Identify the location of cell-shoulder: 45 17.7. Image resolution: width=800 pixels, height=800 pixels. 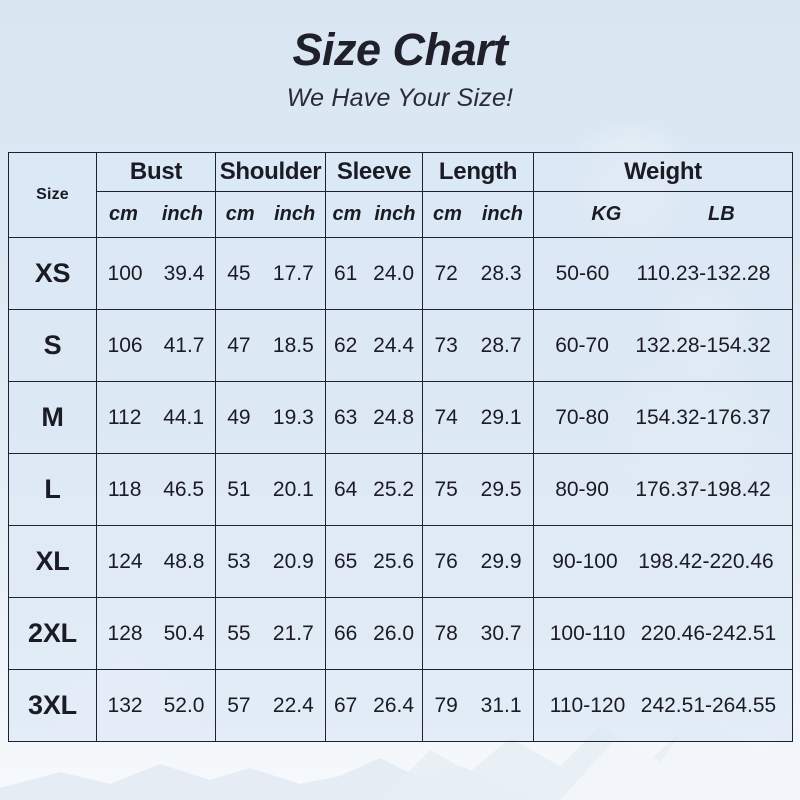
(270, 273).